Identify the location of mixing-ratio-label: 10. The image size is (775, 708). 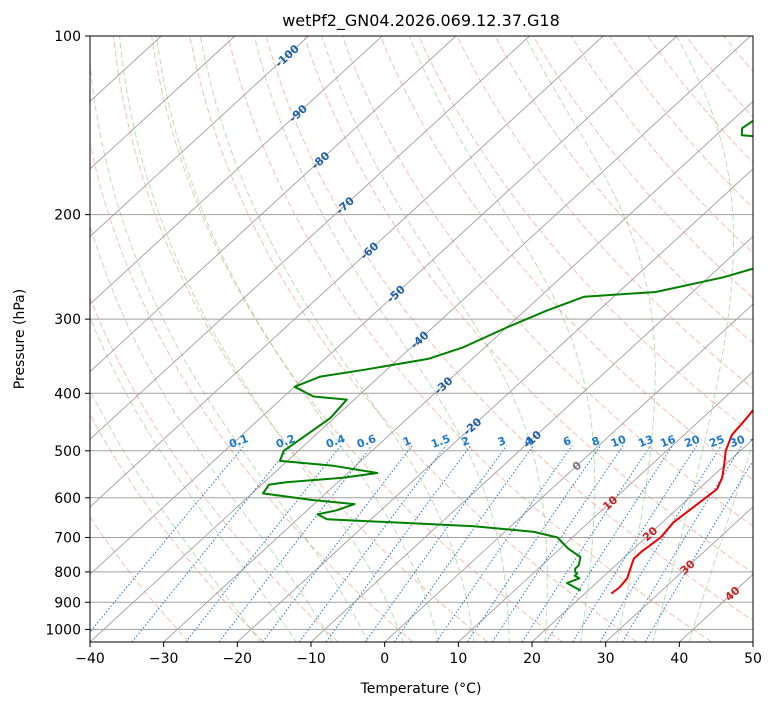
(618, 442).